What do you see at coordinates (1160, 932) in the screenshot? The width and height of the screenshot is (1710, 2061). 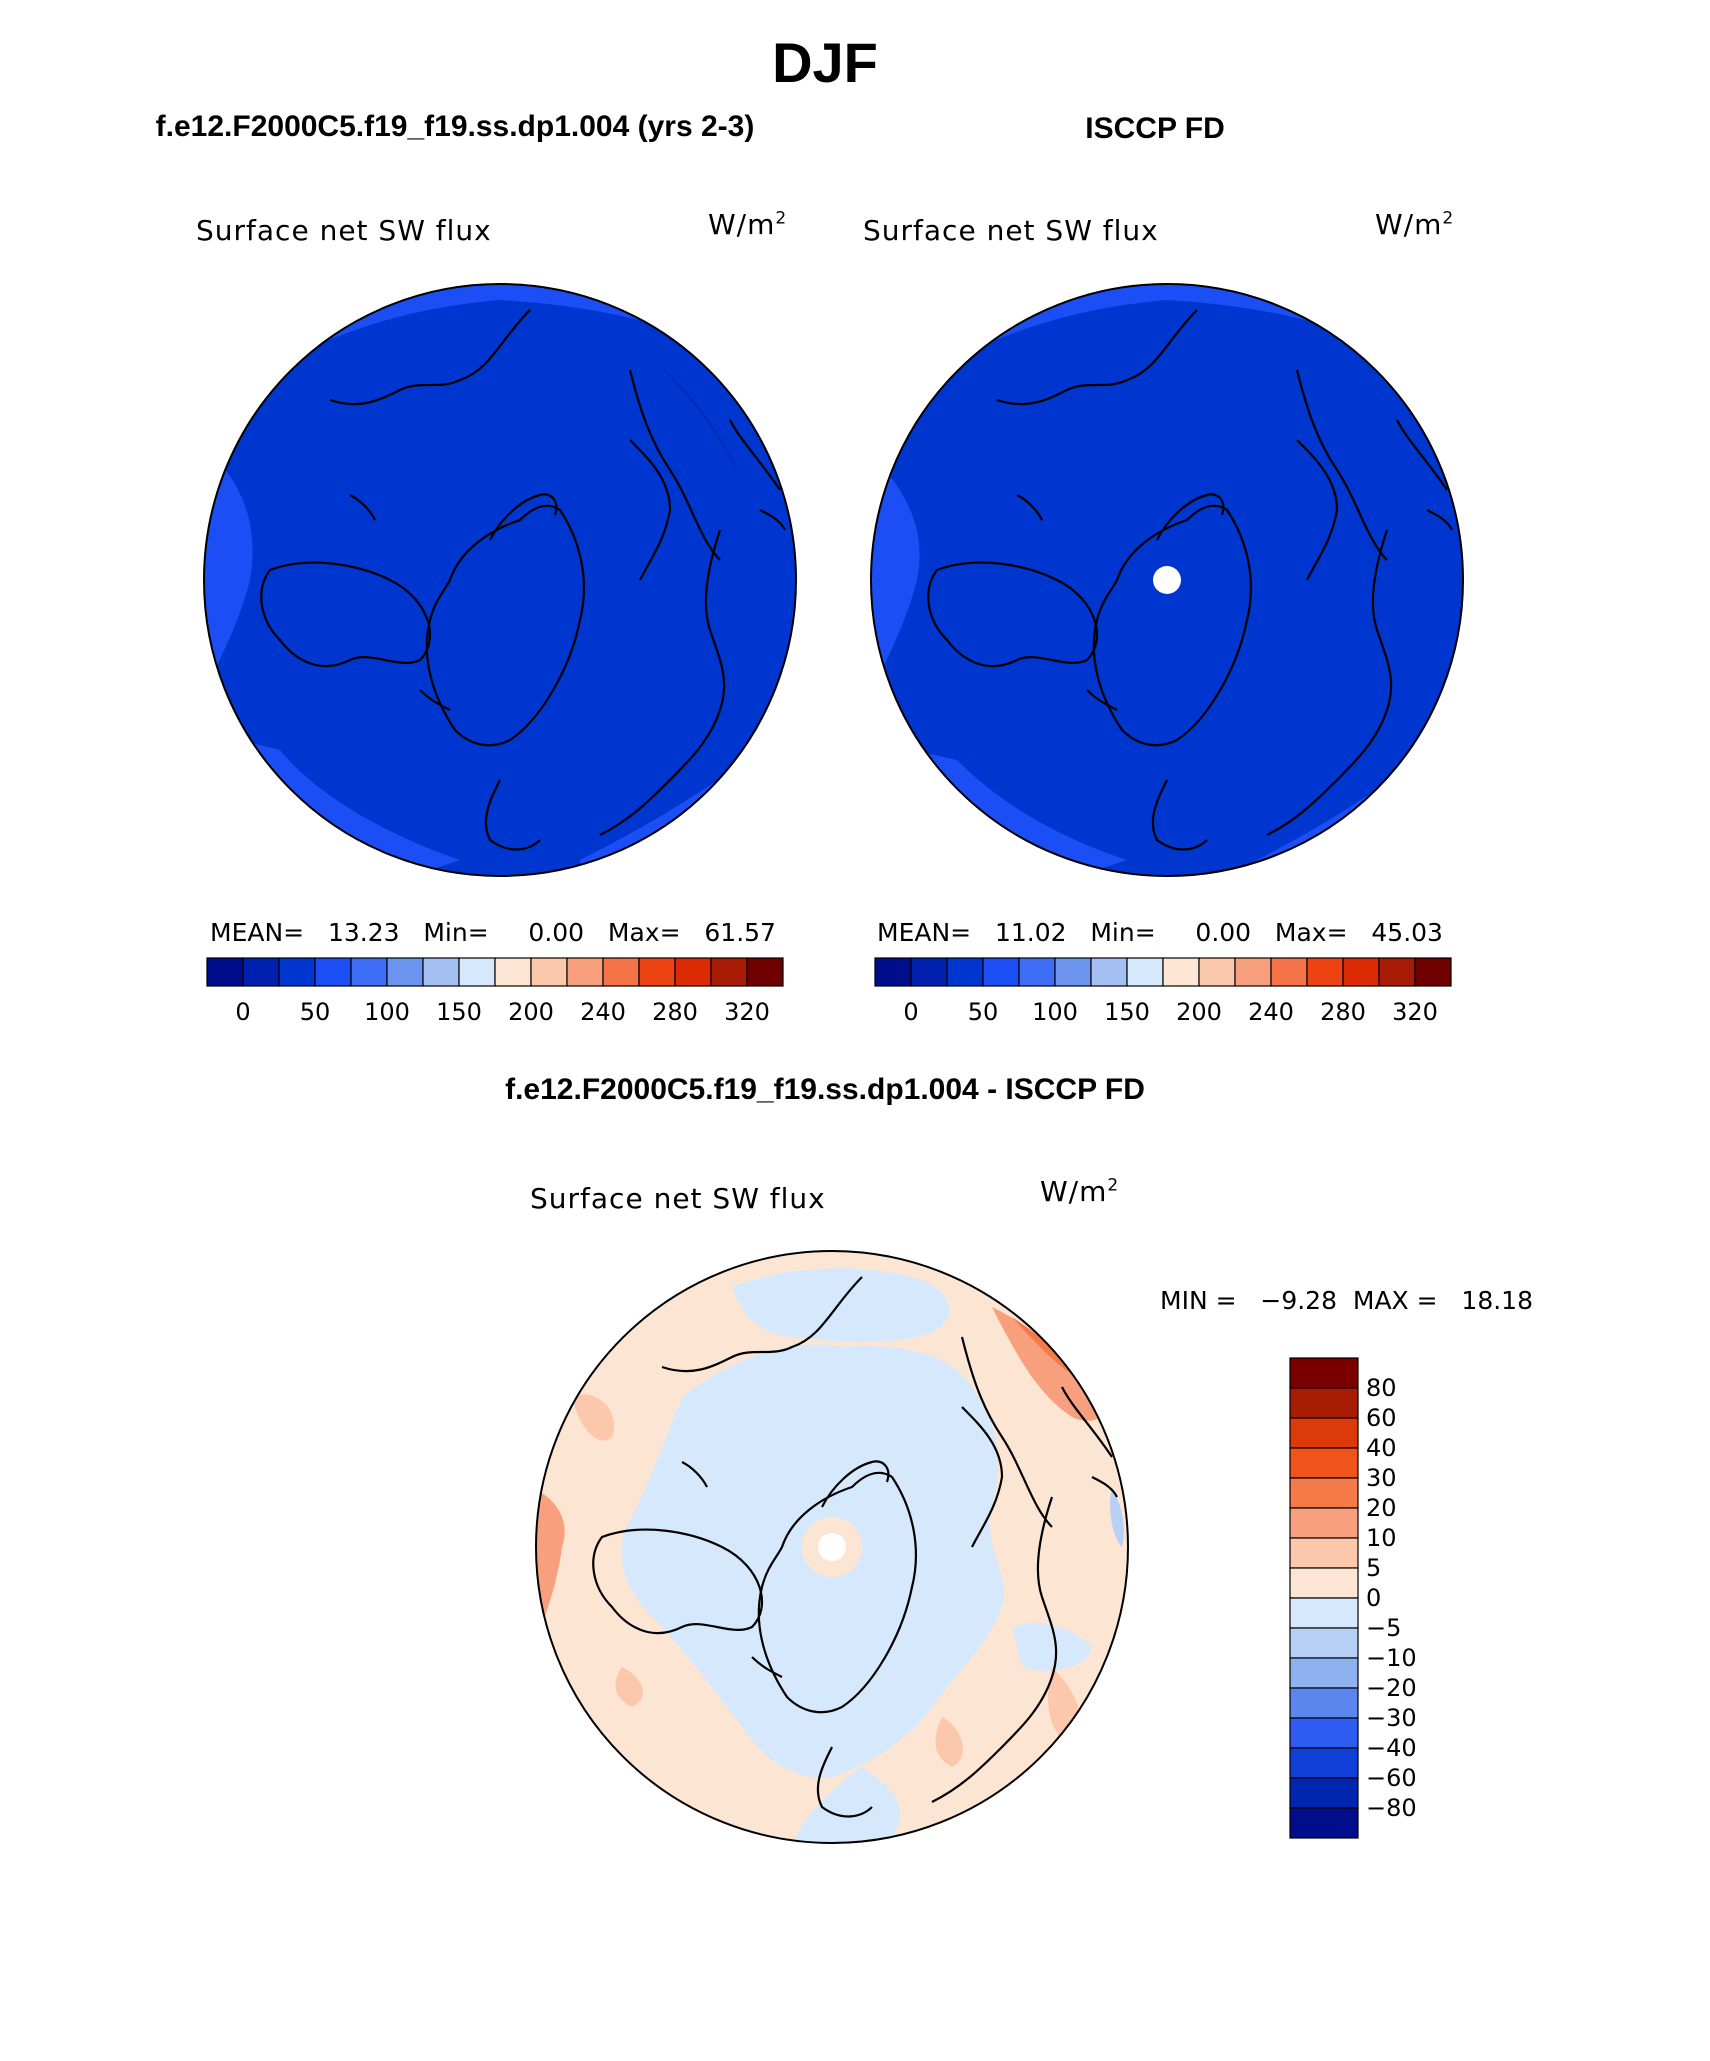 I see `obs-stats: MEAN= 11.02 Min= 0.00 Max= 45.03` at bounding box center [1160, 932].